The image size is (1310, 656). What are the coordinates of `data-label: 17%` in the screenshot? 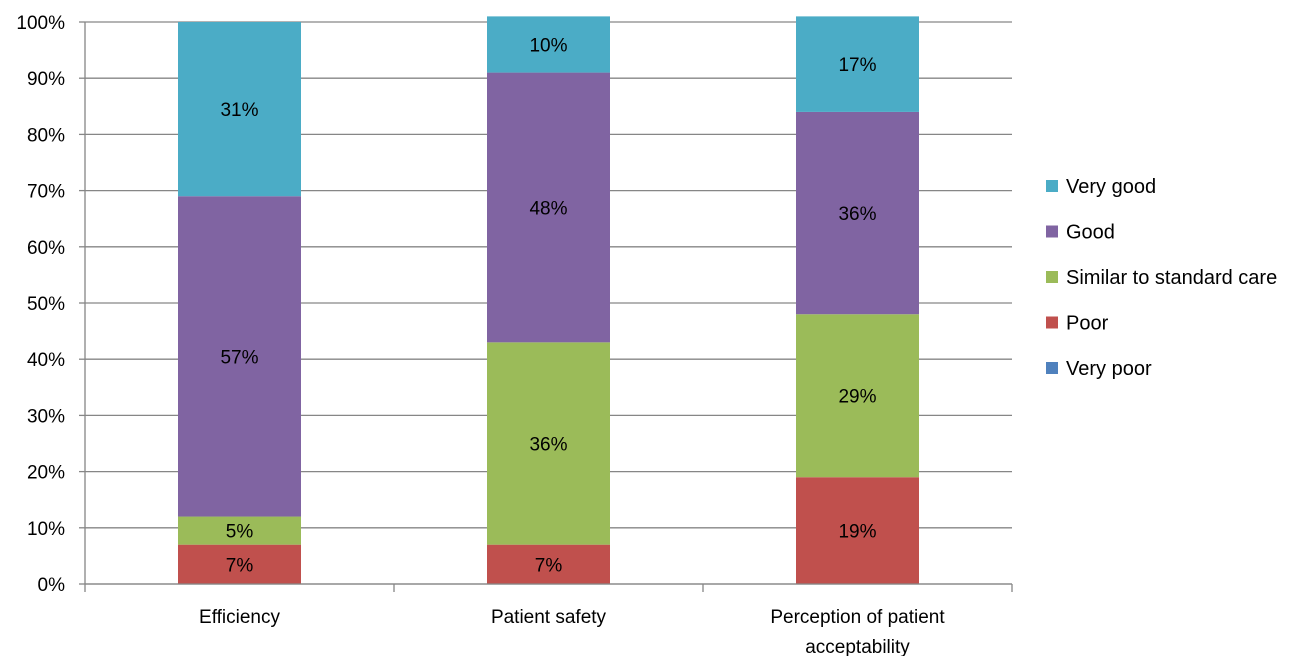 It's located at (857, 65).